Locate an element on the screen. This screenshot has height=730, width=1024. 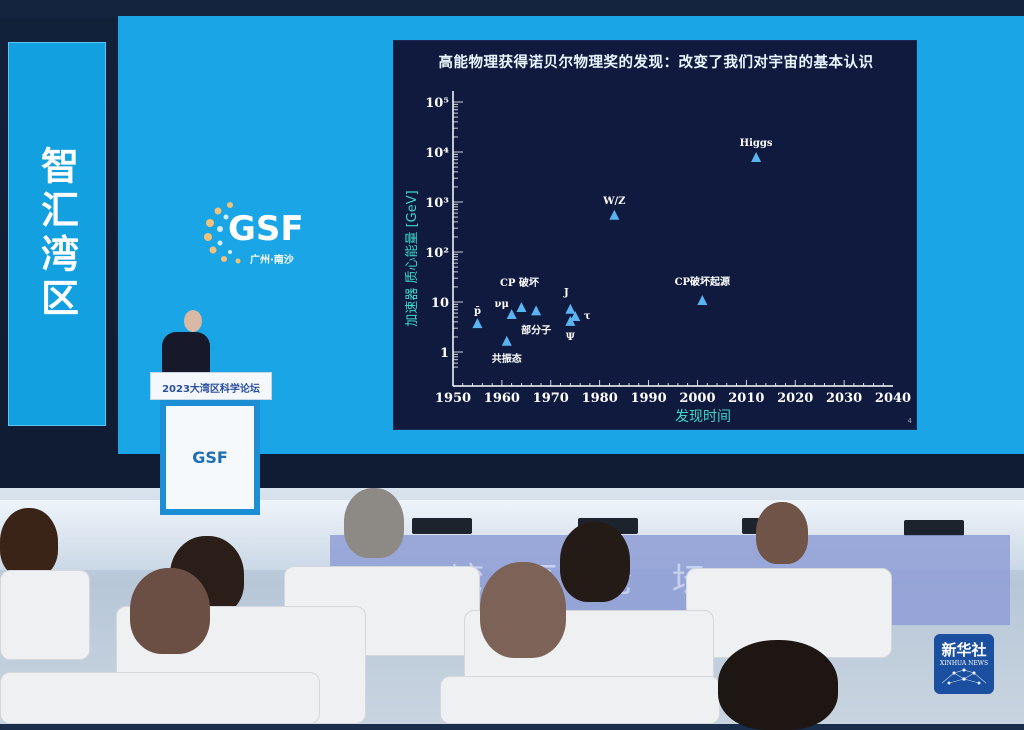
gsf-logo: GSF 广州·南沙 is located at coordinates (255, 232).